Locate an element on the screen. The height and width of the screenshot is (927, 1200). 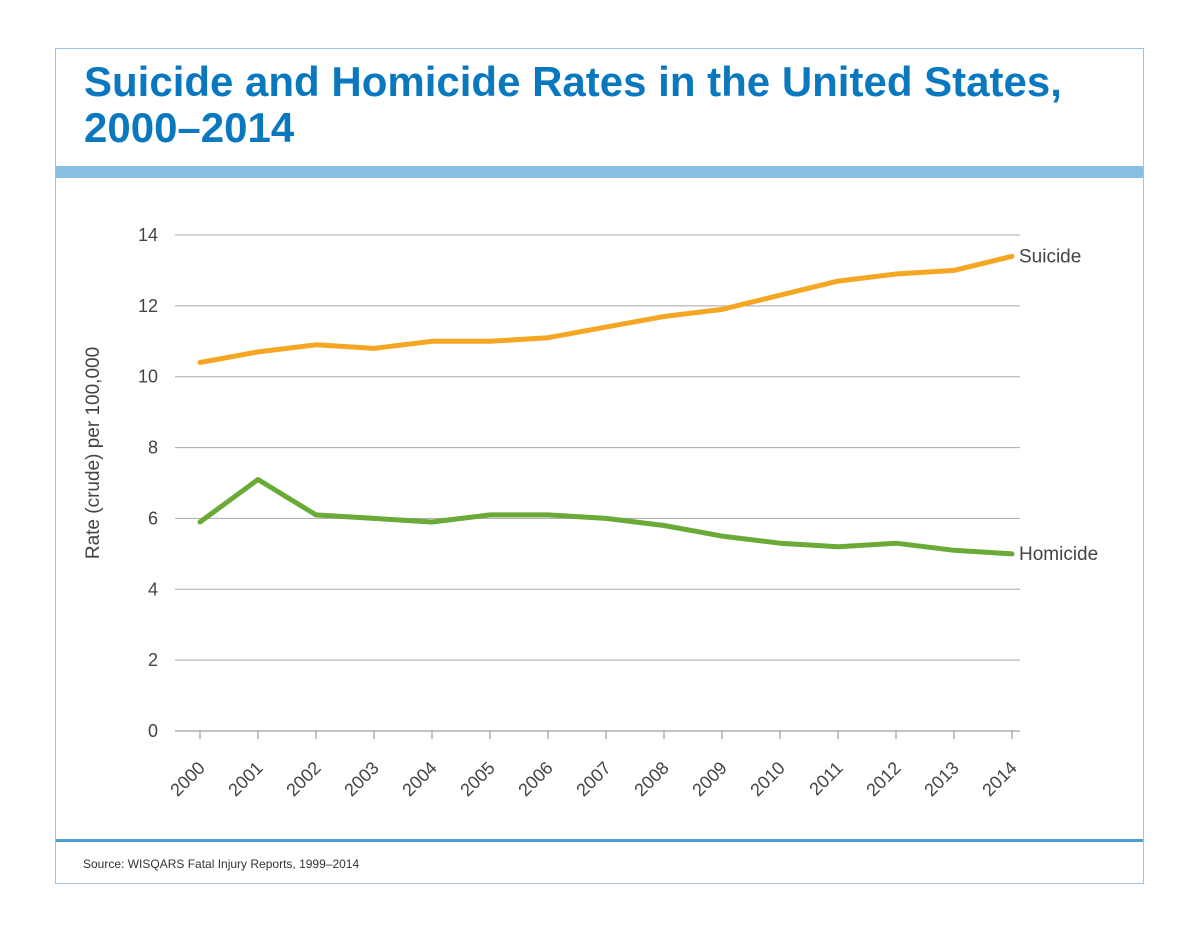
x-tick-label: 2008 is located at coordinates (651, 779).